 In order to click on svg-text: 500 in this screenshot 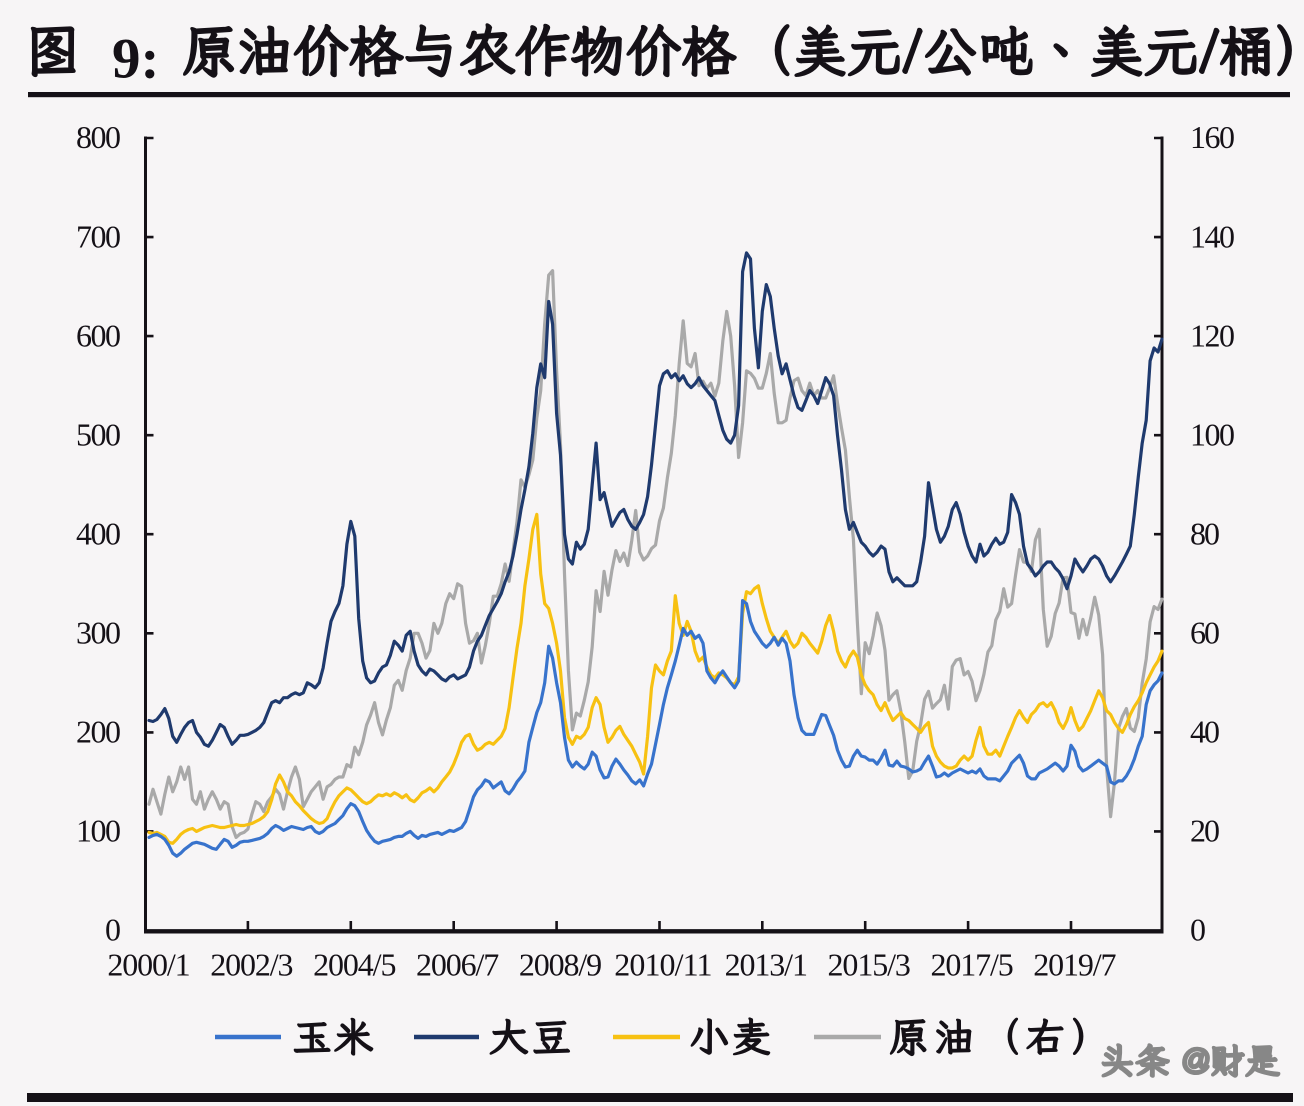, I will do `click(98, 434)`.